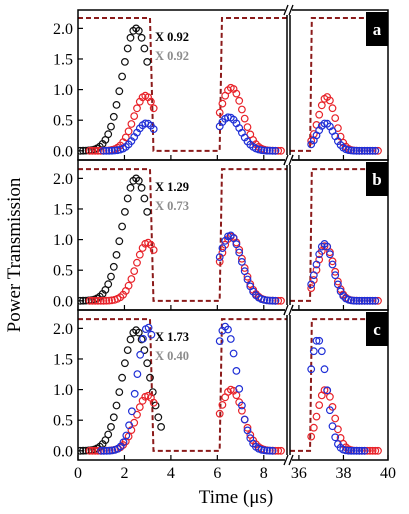  What do you see at coordinates (172, 37) in the screenshot?
I see `annotation-black: X 0.92` at bounding box center [172, 37].